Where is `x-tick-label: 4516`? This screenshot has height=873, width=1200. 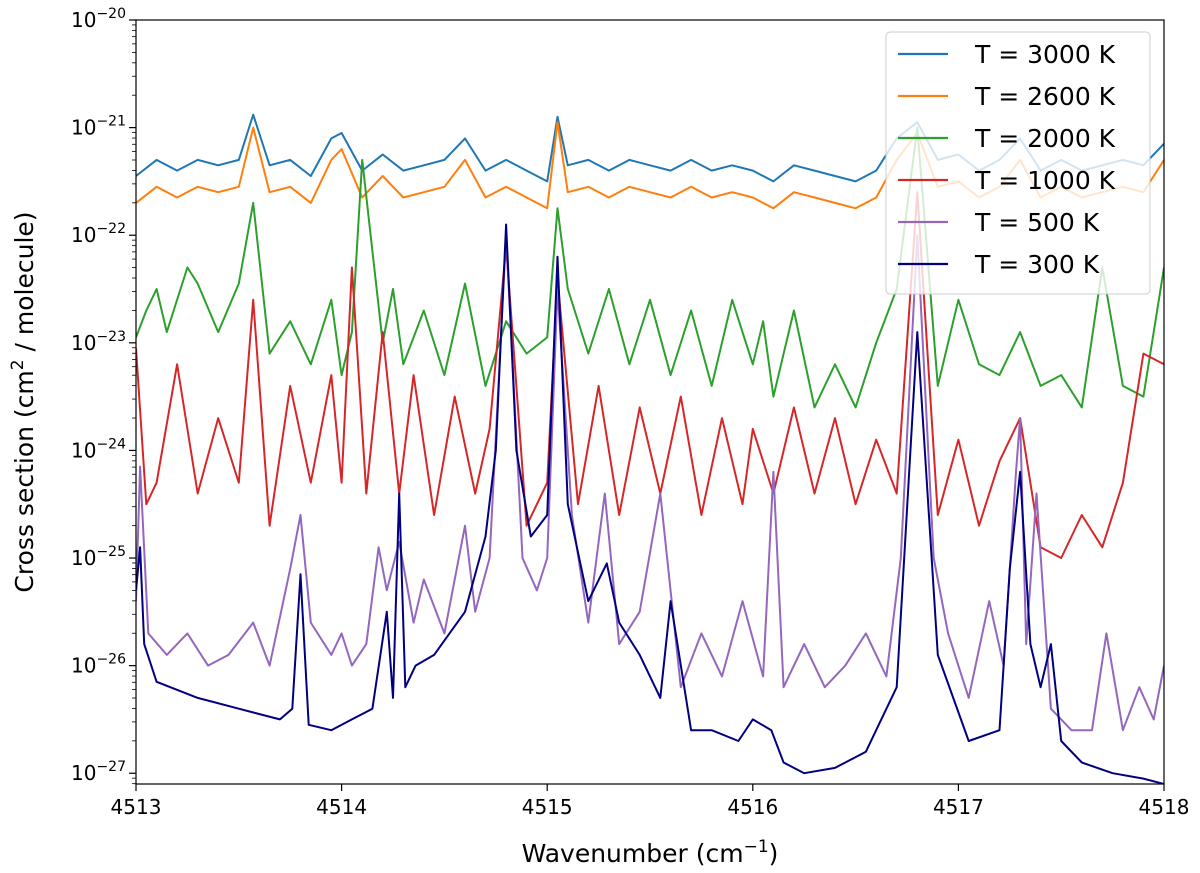
x-tick-label: 4516 is located at coordinates (752, 807).